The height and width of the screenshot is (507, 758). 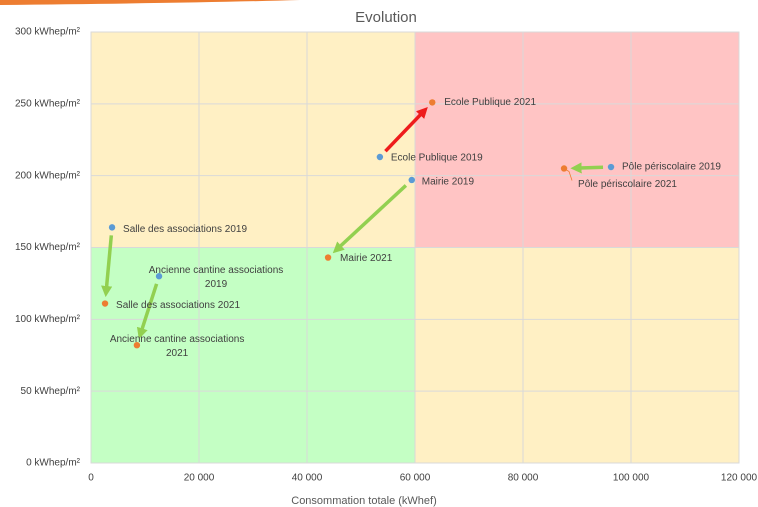 I want to click on point-label: Ecole Publique 2021, so click(x=490, y=102).